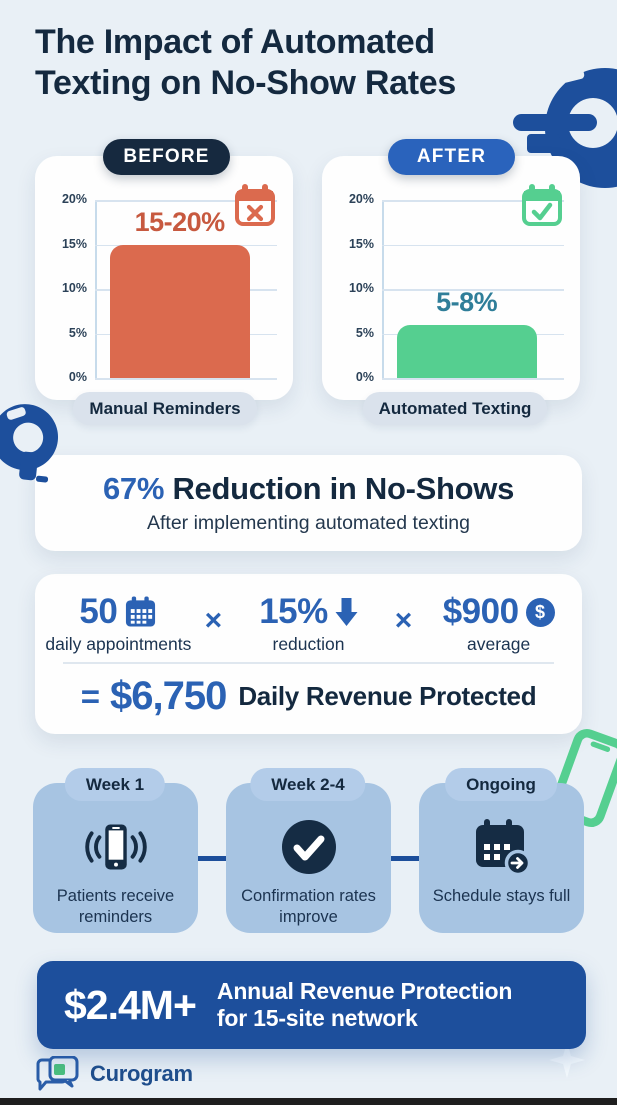  I want to click on reduction-headline-text: Reduction in No-Shows, so click(343, 488).